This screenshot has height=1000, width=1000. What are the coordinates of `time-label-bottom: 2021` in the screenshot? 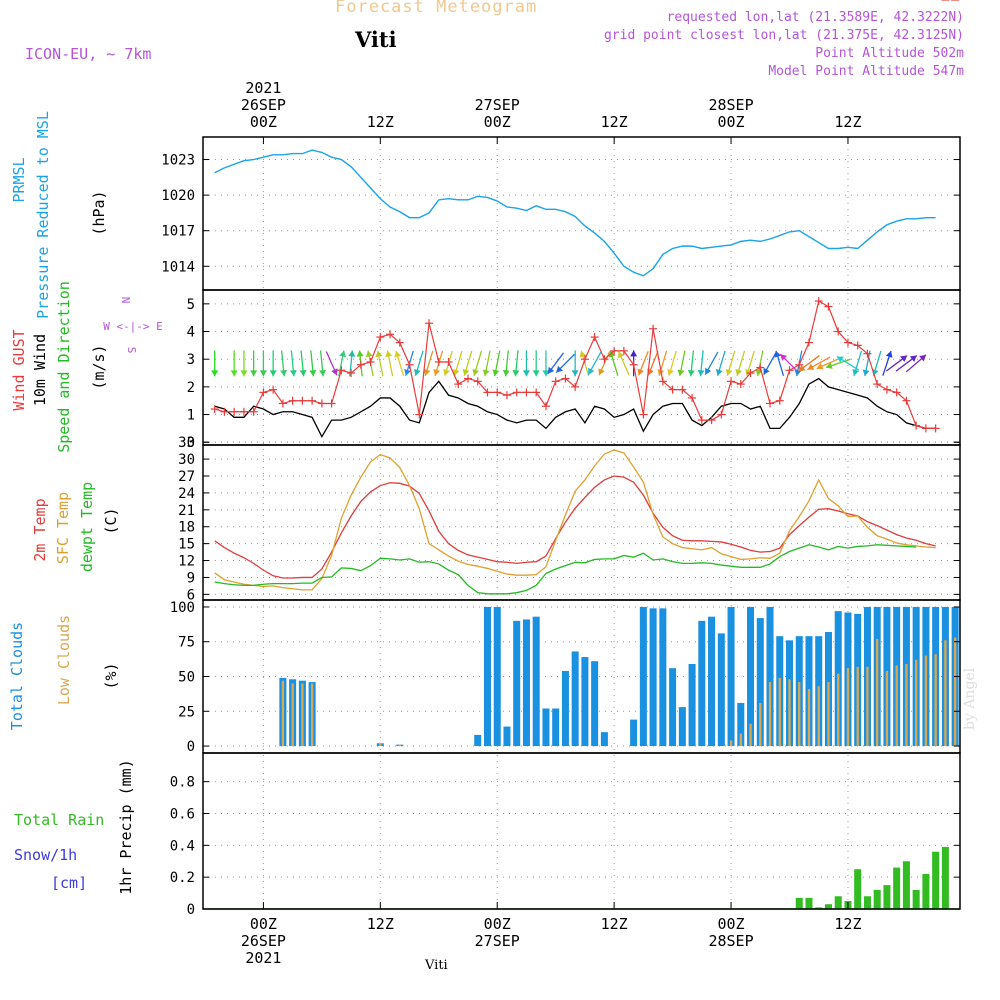 It's located at (263, 958).